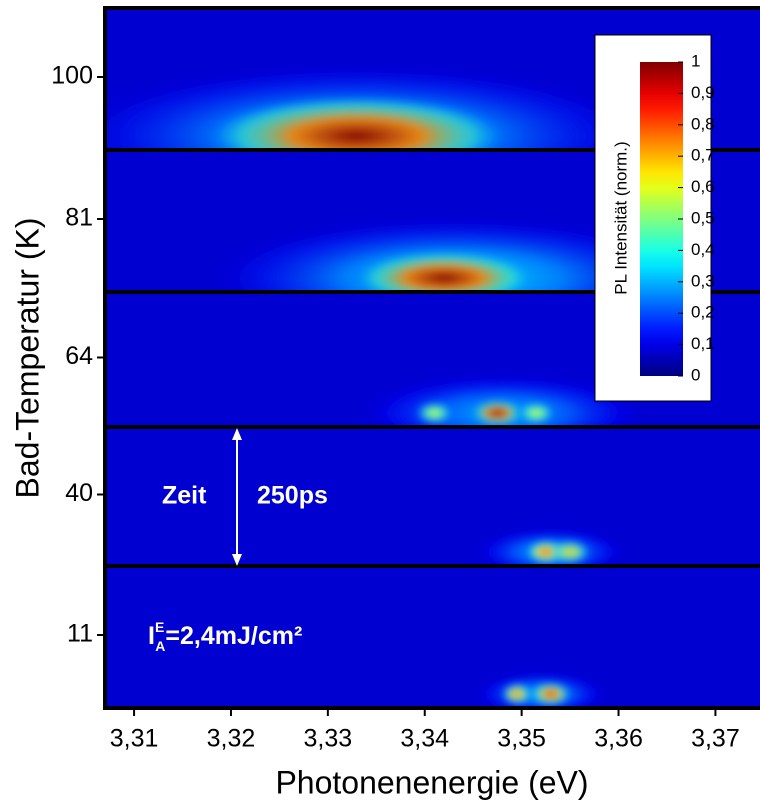 The width and height of the screenshot is (760, 810). I want to click on colorbar, so click(661, 219).